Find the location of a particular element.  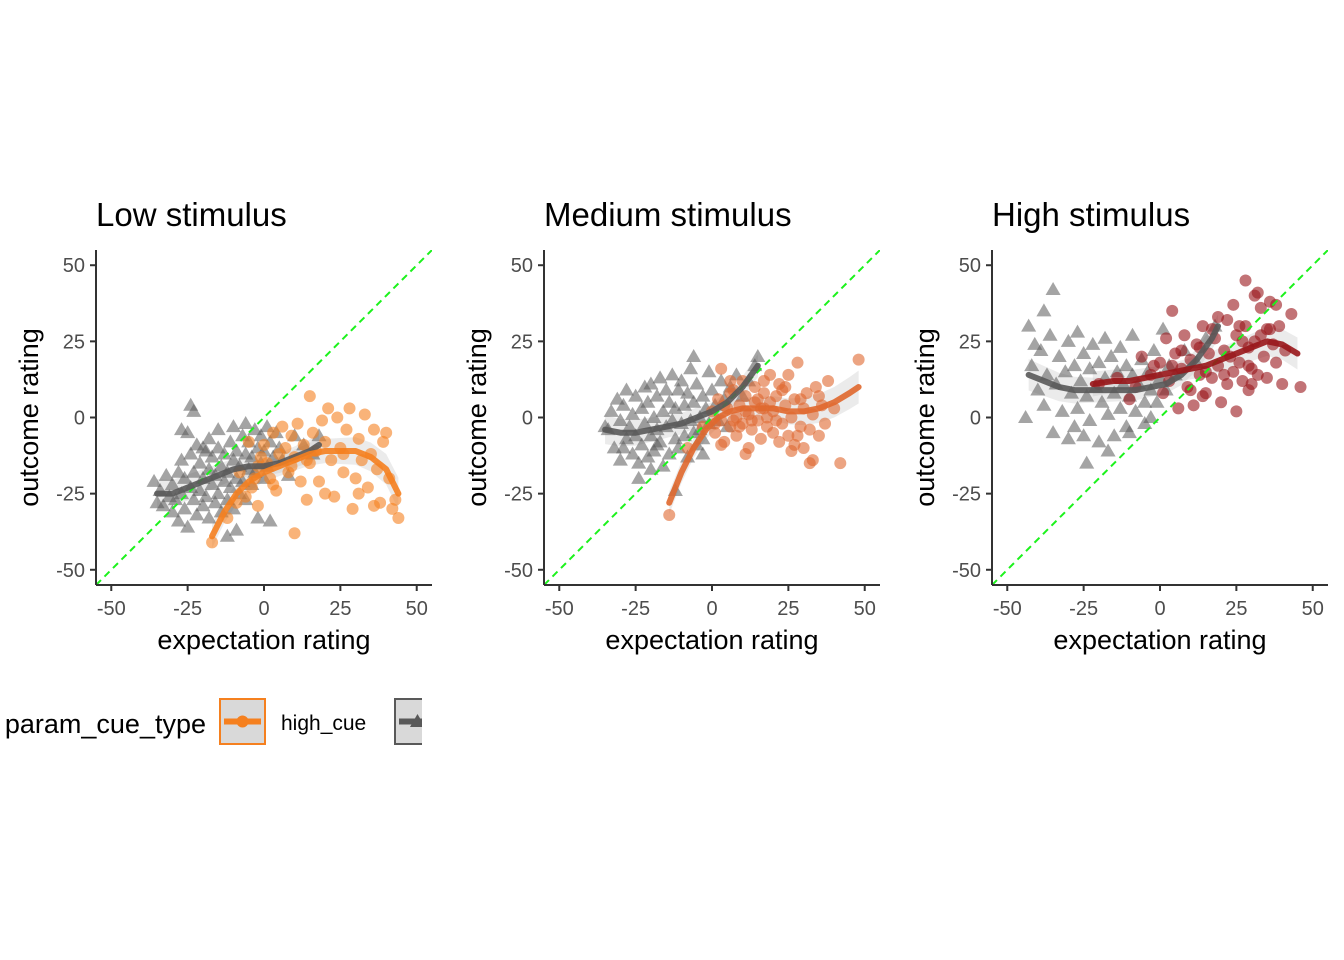

y-tick-label: 50 is located at coordinates (74, 266).